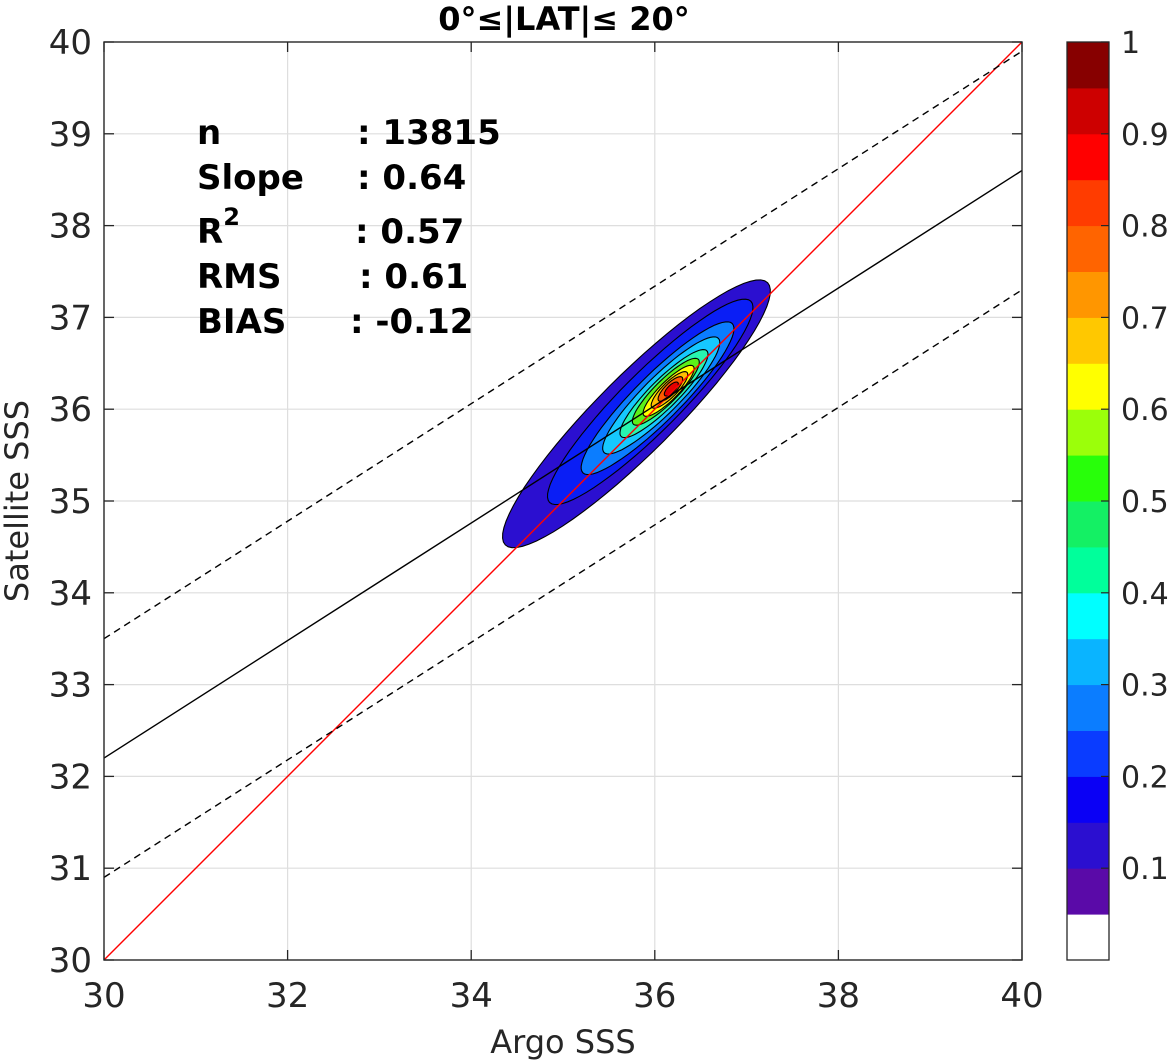 The image size is (1172, 1062). I want to click on colorbar: 0.1 0.2 0.3 0.4 0.5 0.6 0.7 0.8 0.9 1, so click(1117, 493).